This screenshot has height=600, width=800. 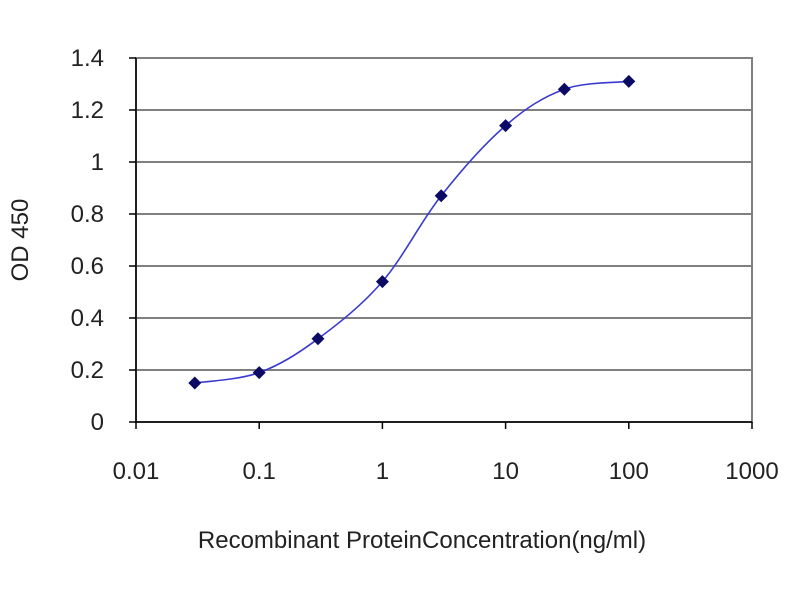 What do you see at coordinates (87, 240) in the screenshot?
I see `y-tick-labels: 0 0.2 0.4 0.6 0.8 1 1.2 1.4` at bounding box center [87, 240].